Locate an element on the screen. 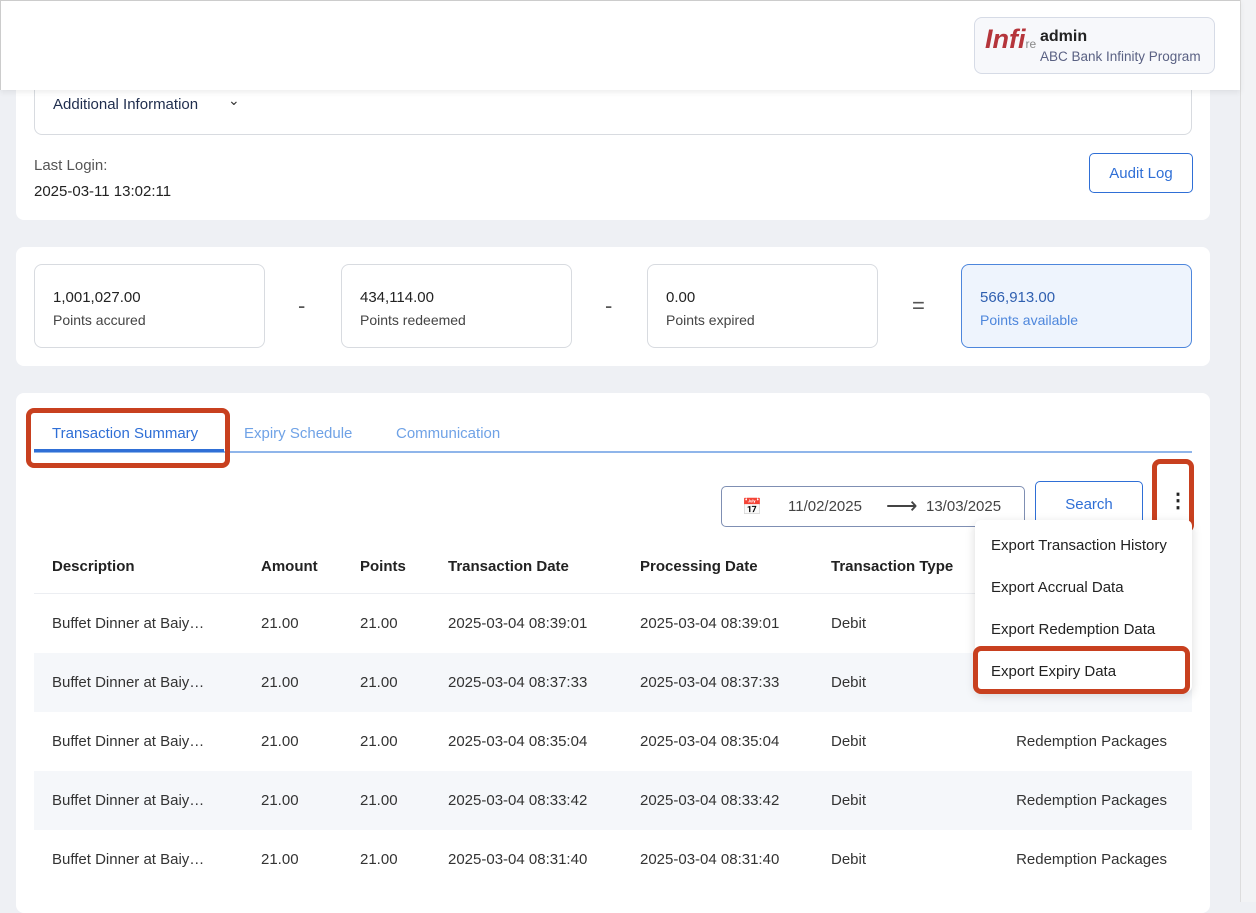  equals-operator: = is located at coordinates (918, 305).